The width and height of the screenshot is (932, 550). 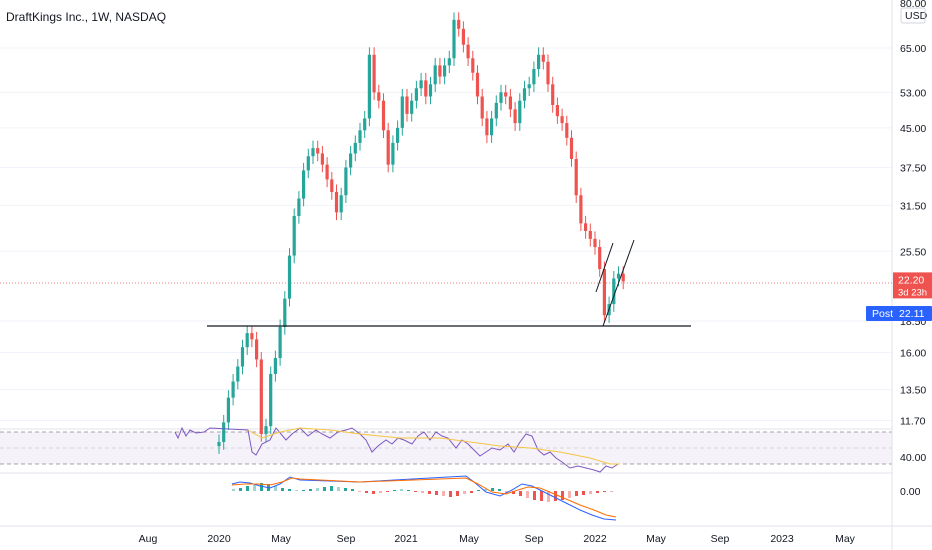 I want to click on price-tick-label: 25.50, so click(x=913, y=252).